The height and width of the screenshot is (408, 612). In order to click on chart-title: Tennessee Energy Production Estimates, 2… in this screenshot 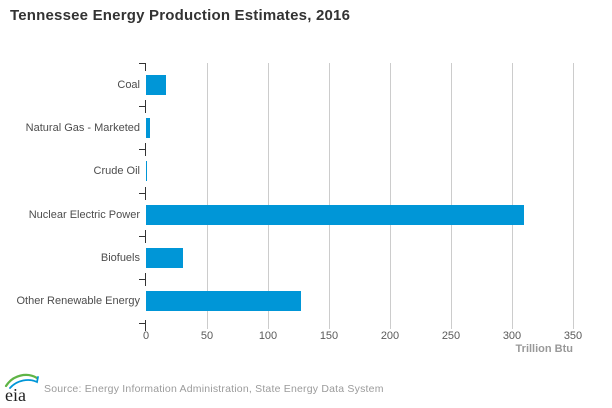, I will do `click(180, 15)`.